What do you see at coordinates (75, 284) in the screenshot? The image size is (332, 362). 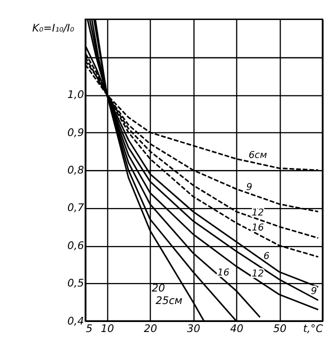 I see `y-tick-label: 0,5` at bounding box center [75, 284].